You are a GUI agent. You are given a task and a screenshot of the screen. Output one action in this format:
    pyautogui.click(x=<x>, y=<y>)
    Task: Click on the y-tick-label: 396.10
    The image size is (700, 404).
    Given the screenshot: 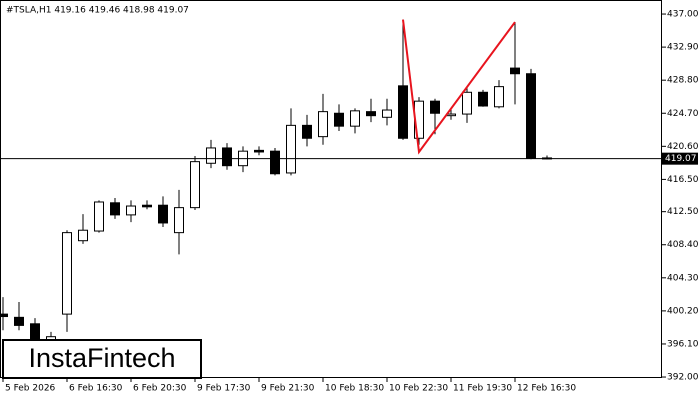 What is the action you would take?
    pyautogui.click(x=683, y=344)
    